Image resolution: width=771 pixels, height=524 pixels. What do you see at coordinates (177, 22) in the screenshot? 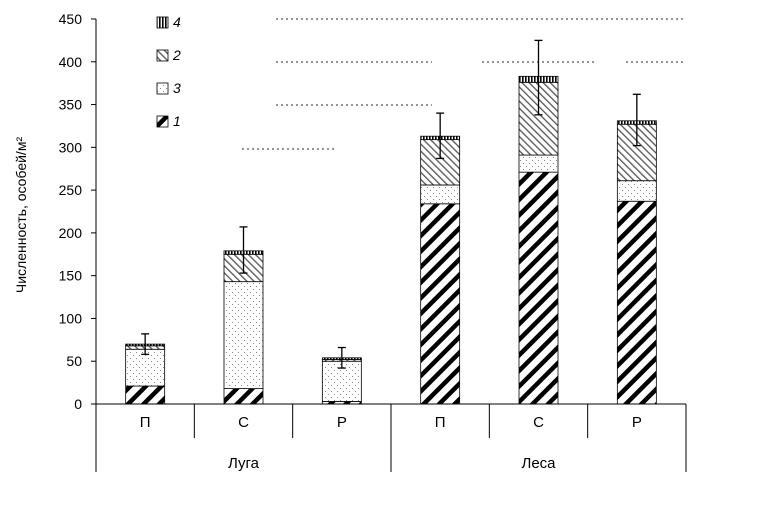
I see `legend-label: 4` at bounding box center [177, 22].